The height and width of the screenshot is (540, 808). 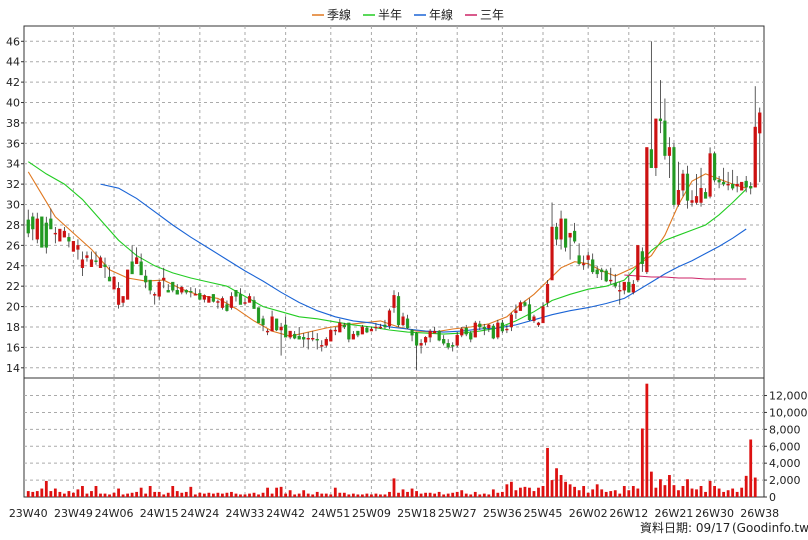 I want to click on y-tick-label: 38, so click(x=13, y=123).